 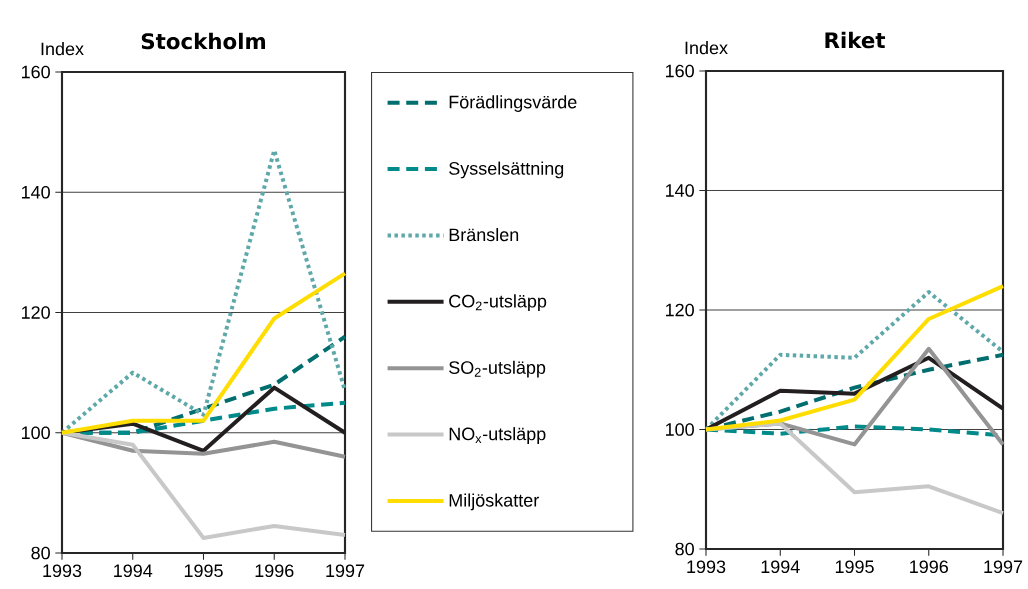 I want to click on legend-label: Förädlingsvärde, so click(x=513, y=103).